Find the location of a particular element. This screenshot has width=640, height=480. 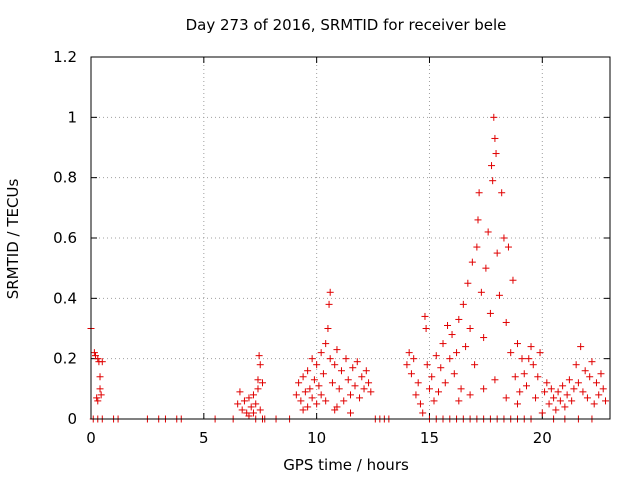

y-tick-label: 1 is located at coordinates (72, 117).